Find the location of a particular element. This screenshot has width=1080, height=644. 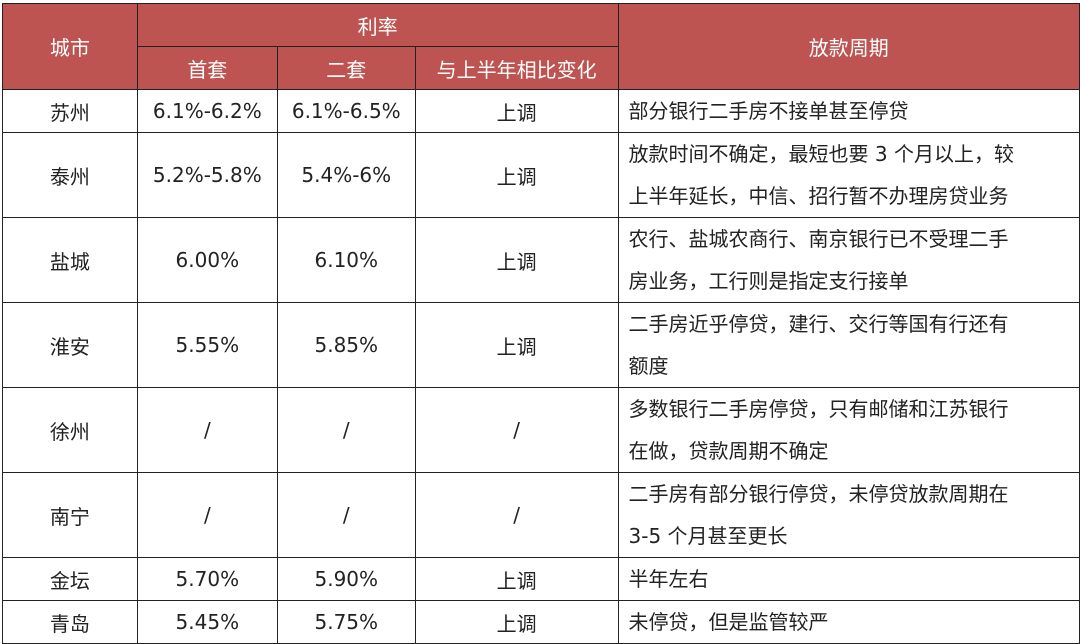

period-line: 放款时间不确定，最短也要 3 个月以上，较 is located at coordinates (821, 154).